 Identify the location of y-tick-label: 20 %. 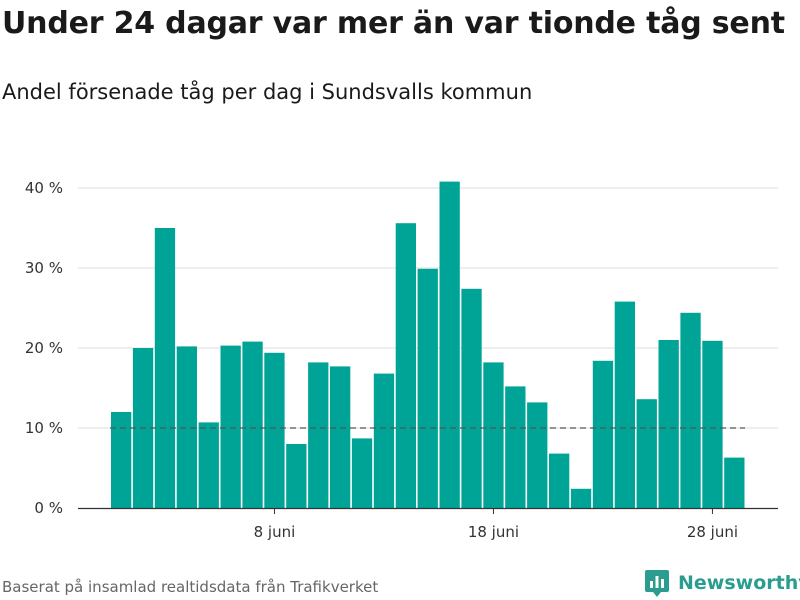
(44, 348).